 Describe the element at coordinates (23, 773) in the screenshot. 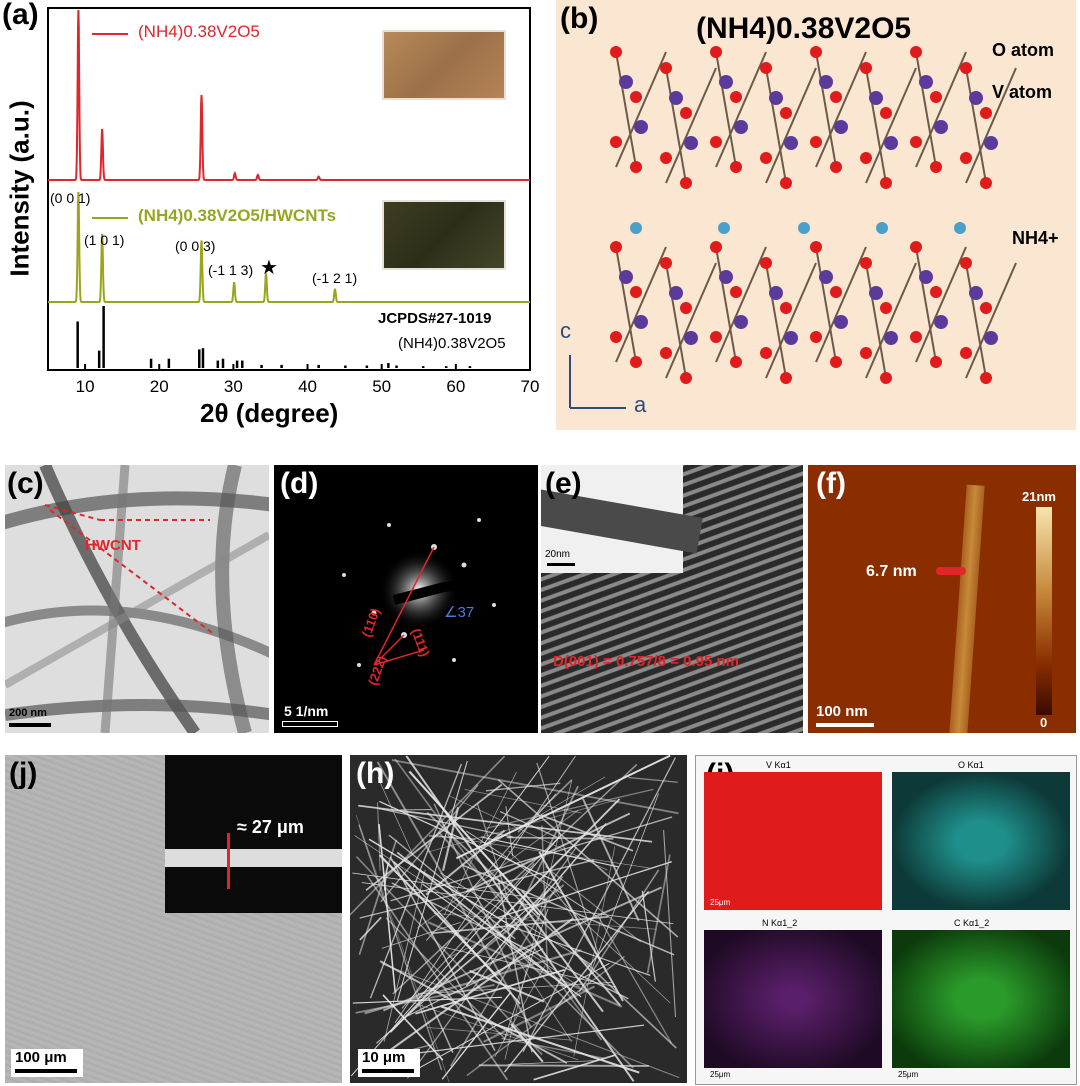

I see `panel-label-j: (j)` at that location.